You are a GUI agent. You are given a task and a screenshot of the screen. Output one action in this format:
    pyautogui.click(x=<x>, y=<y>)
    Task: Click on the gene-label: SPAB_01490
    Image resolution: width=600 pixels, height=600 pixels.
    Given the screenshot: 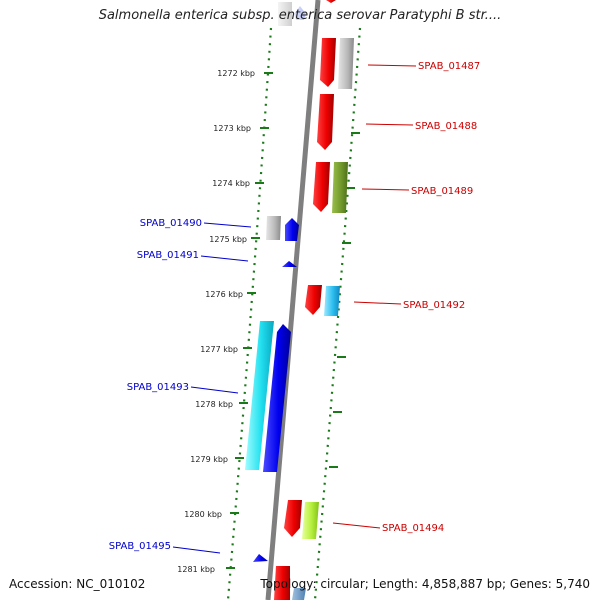 What is the action you would take?
    pyautogui.click(x=171, y=223)
    